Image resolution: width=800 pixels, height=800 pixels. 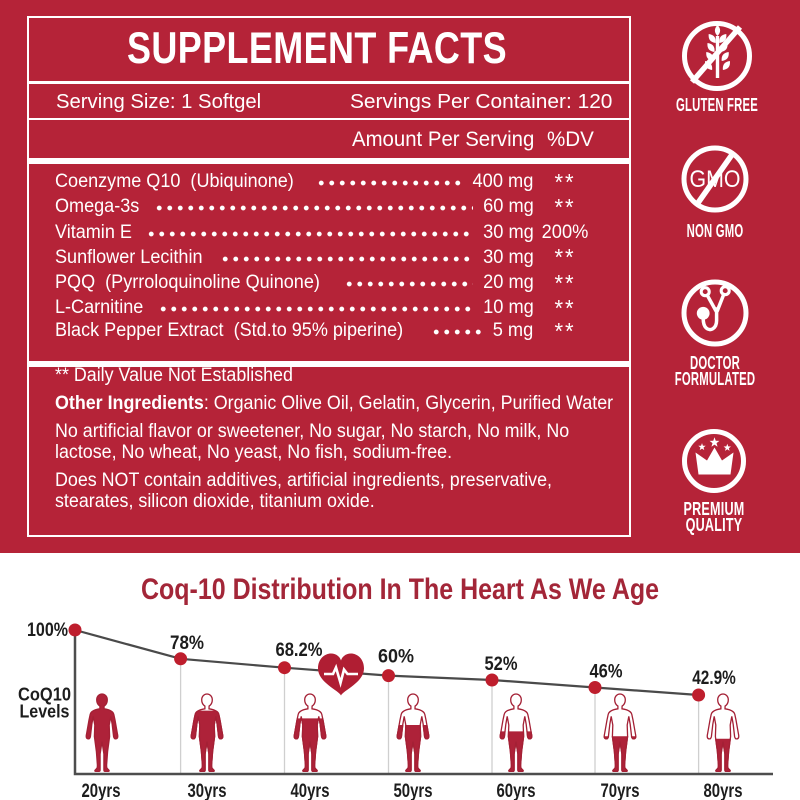 What do you see at coordinates (44, 694) in the screenshot?
I see `svg-text: CoQ10` at bounding box center [44, 694].